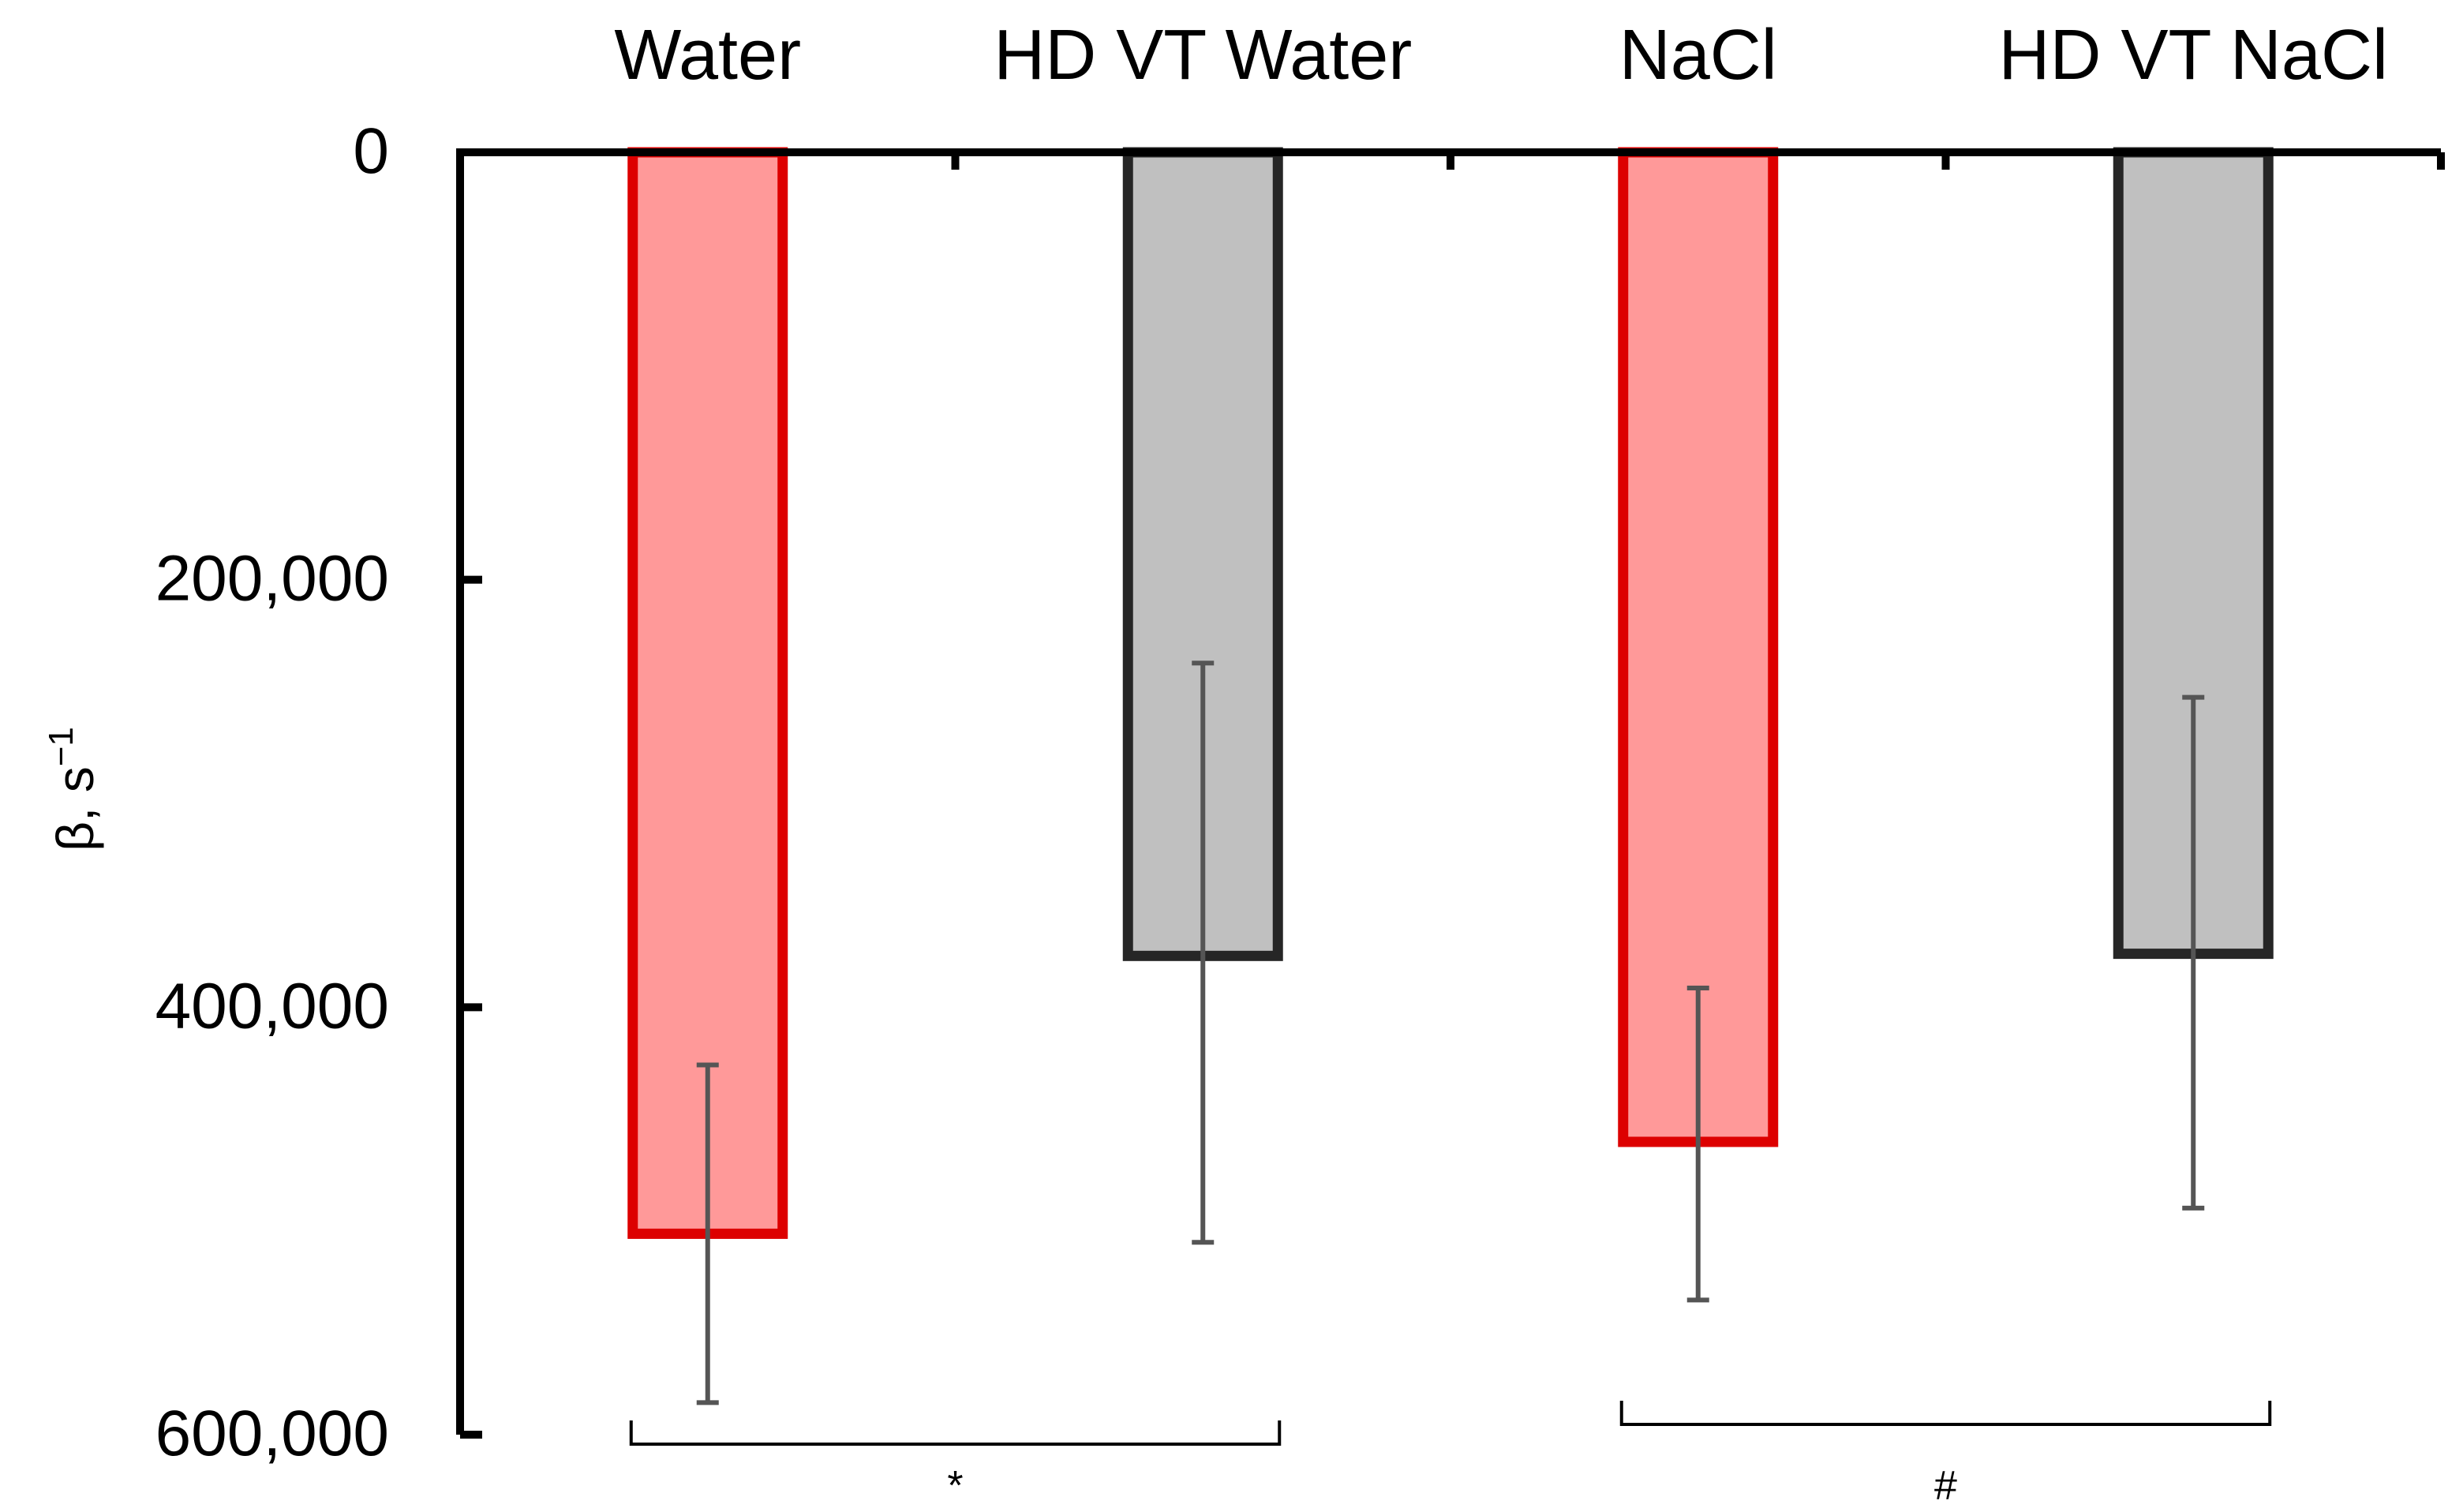 Image resolution: width=2463 pixels, height=1512 pixels. What do you see at coordinates (707, 55) in the screenshot?
I see `category-label-0: Water` at bounding box center [707, 55].